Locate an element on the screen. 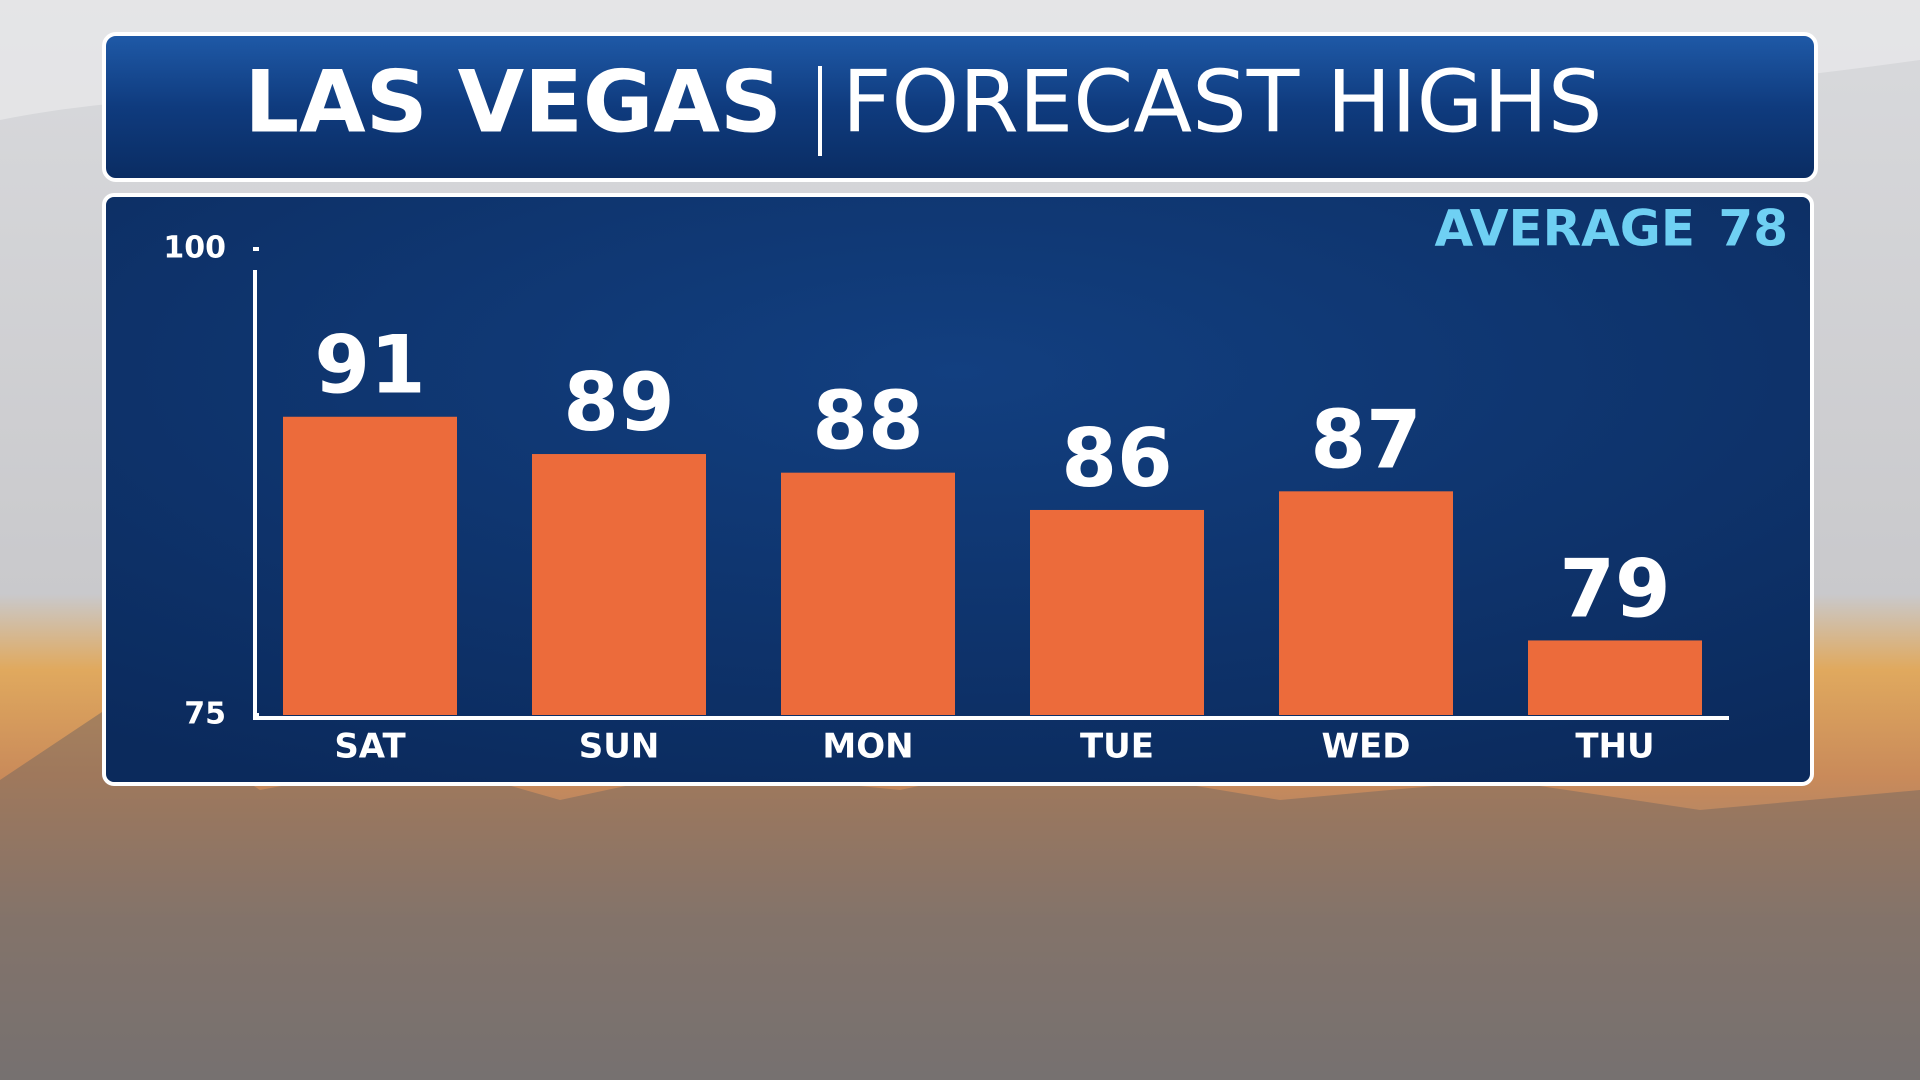 Image resolution: width=1920 pixels, height=1080 pixels. x-tick-label: SAT is located at coordinates (370, 747).